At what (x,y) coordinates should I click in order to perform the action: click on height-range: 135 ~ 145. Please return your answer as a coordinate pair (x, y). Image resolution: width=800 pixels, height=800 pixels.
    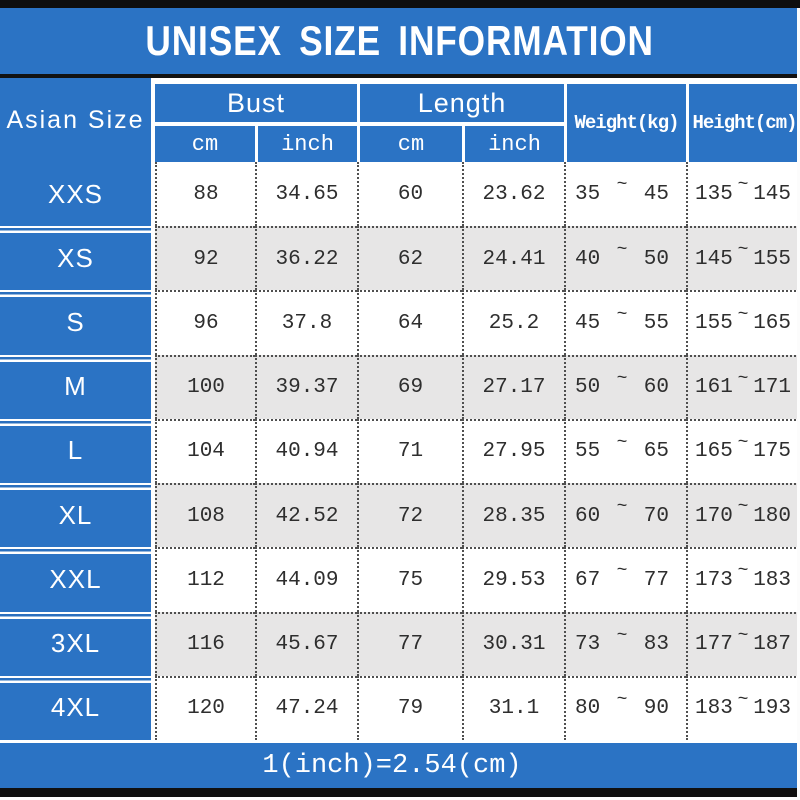
    Looking at the image, I should click on (743, 194).